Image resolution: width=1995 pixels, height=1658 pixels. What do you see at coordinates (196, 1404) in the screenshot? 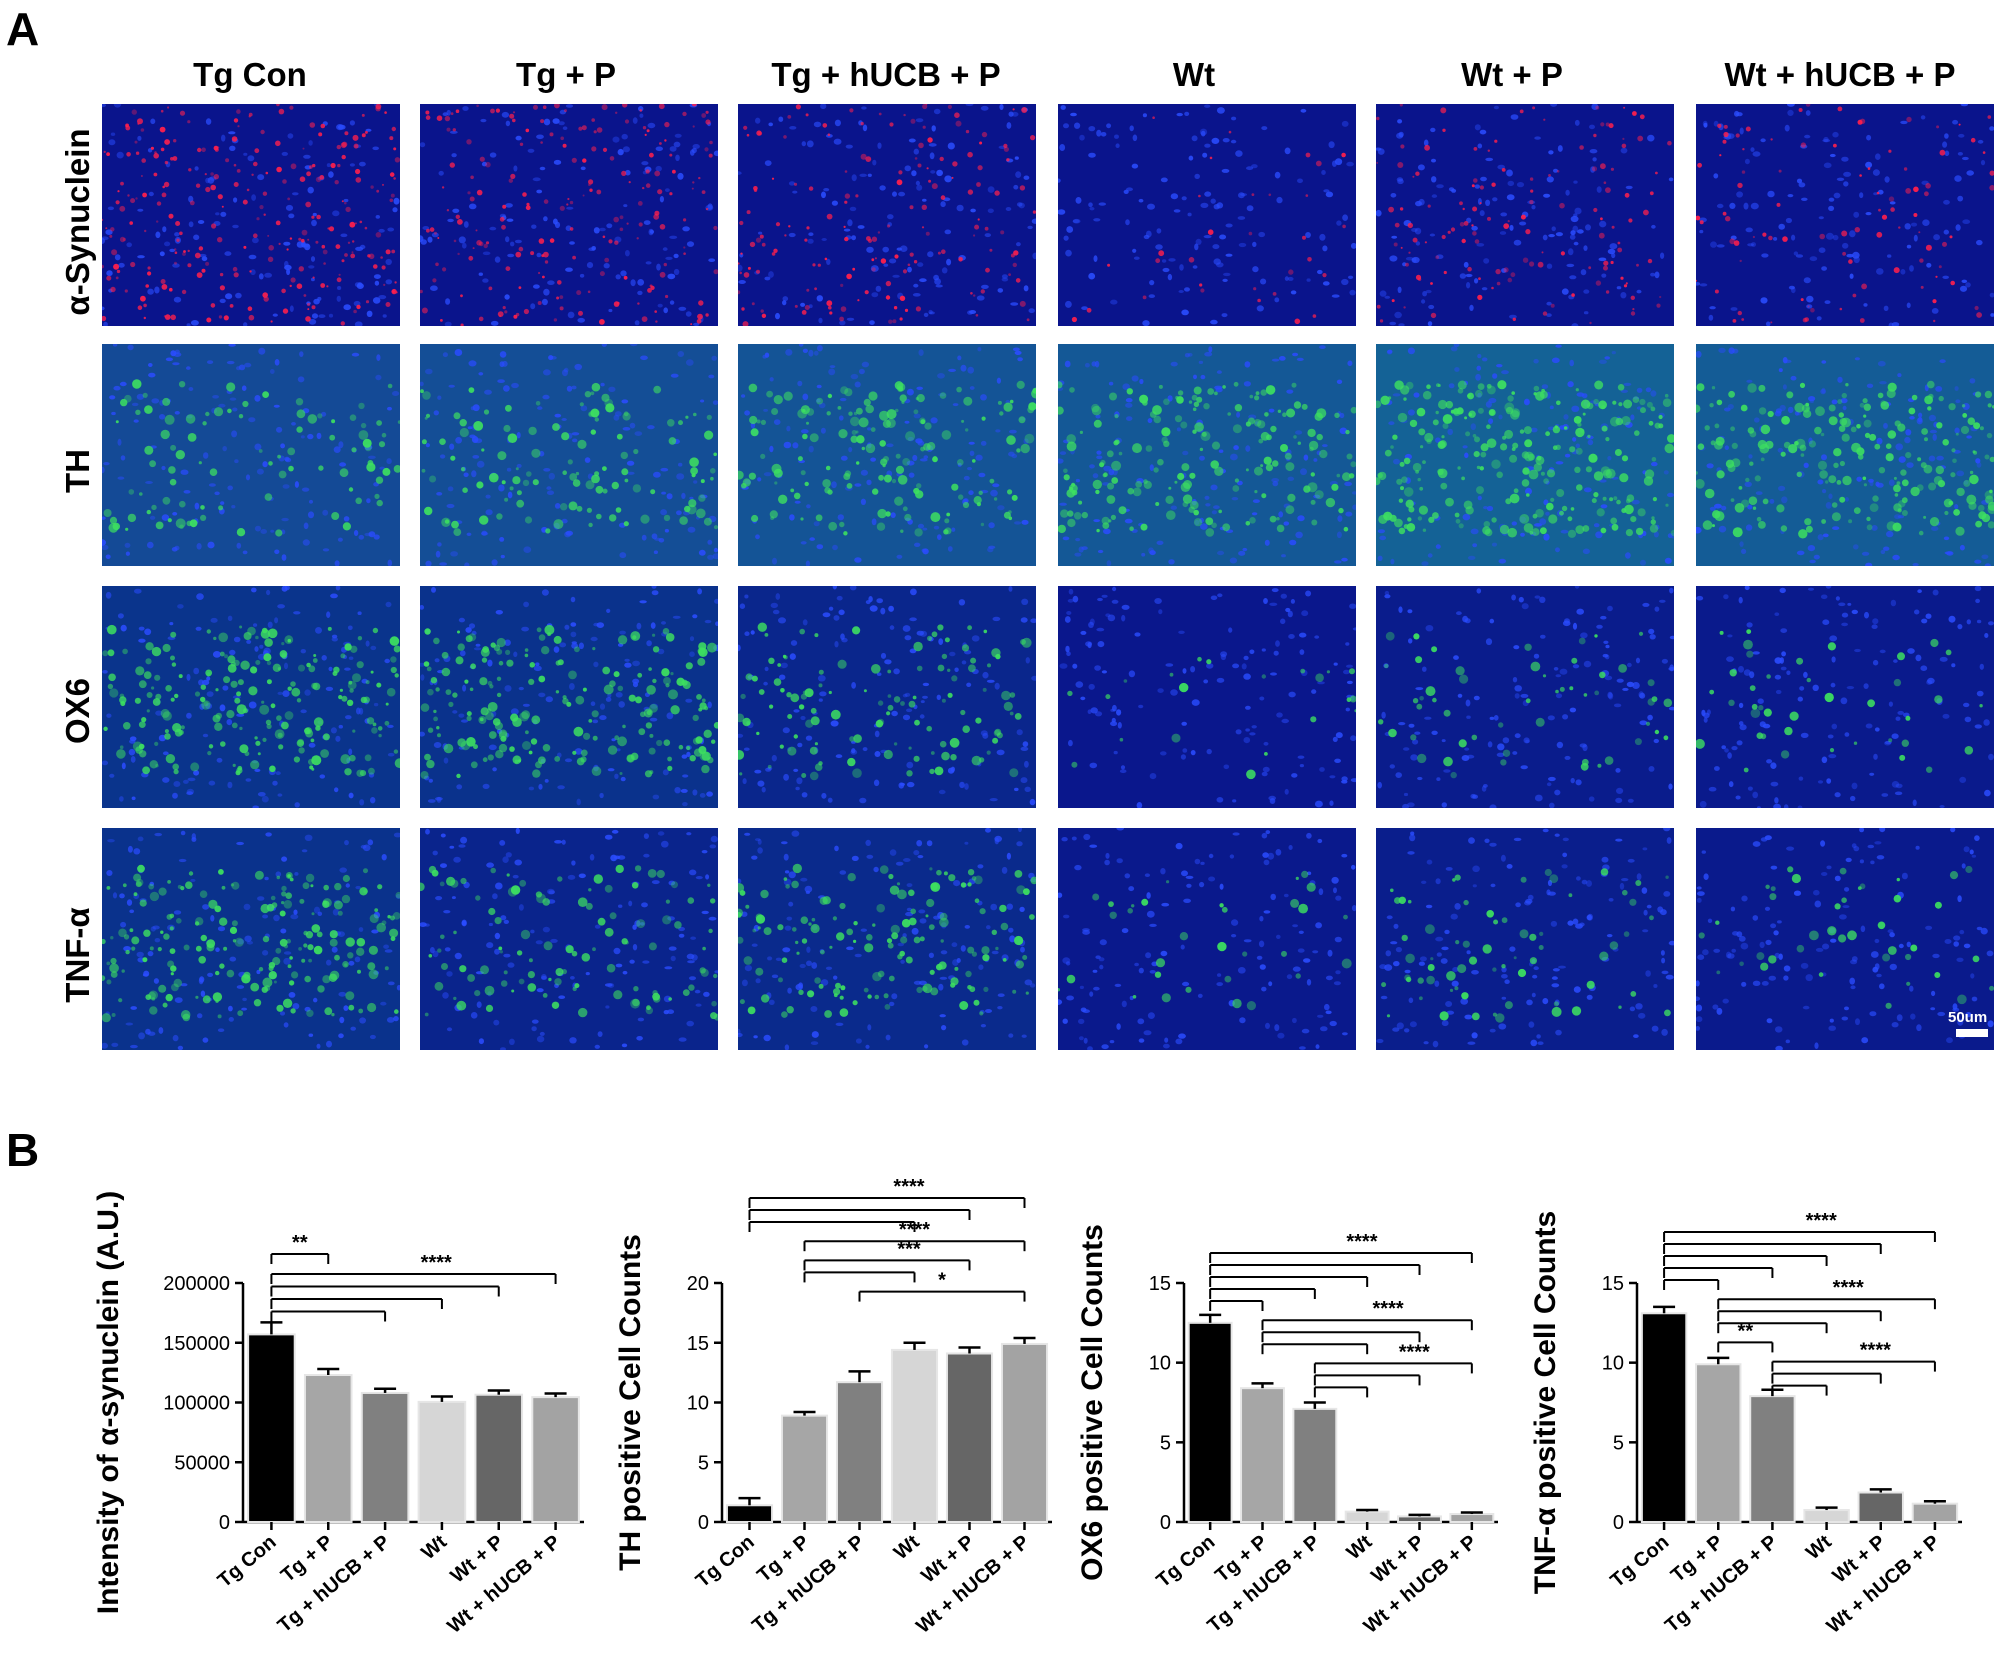
I see `y-tick-label: 100000` at bounding box center [196, 1404].